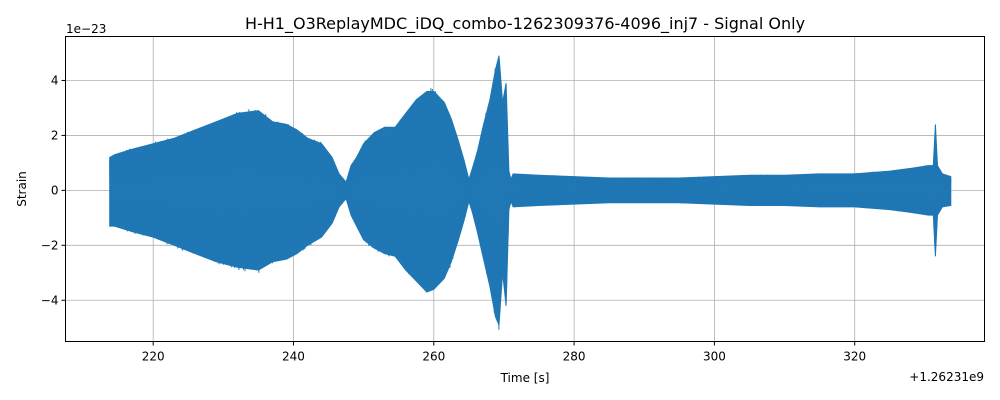  Describe the element at coordinates (55, 135) in the screenshot. I see `y-tick-label: 2` at that location.